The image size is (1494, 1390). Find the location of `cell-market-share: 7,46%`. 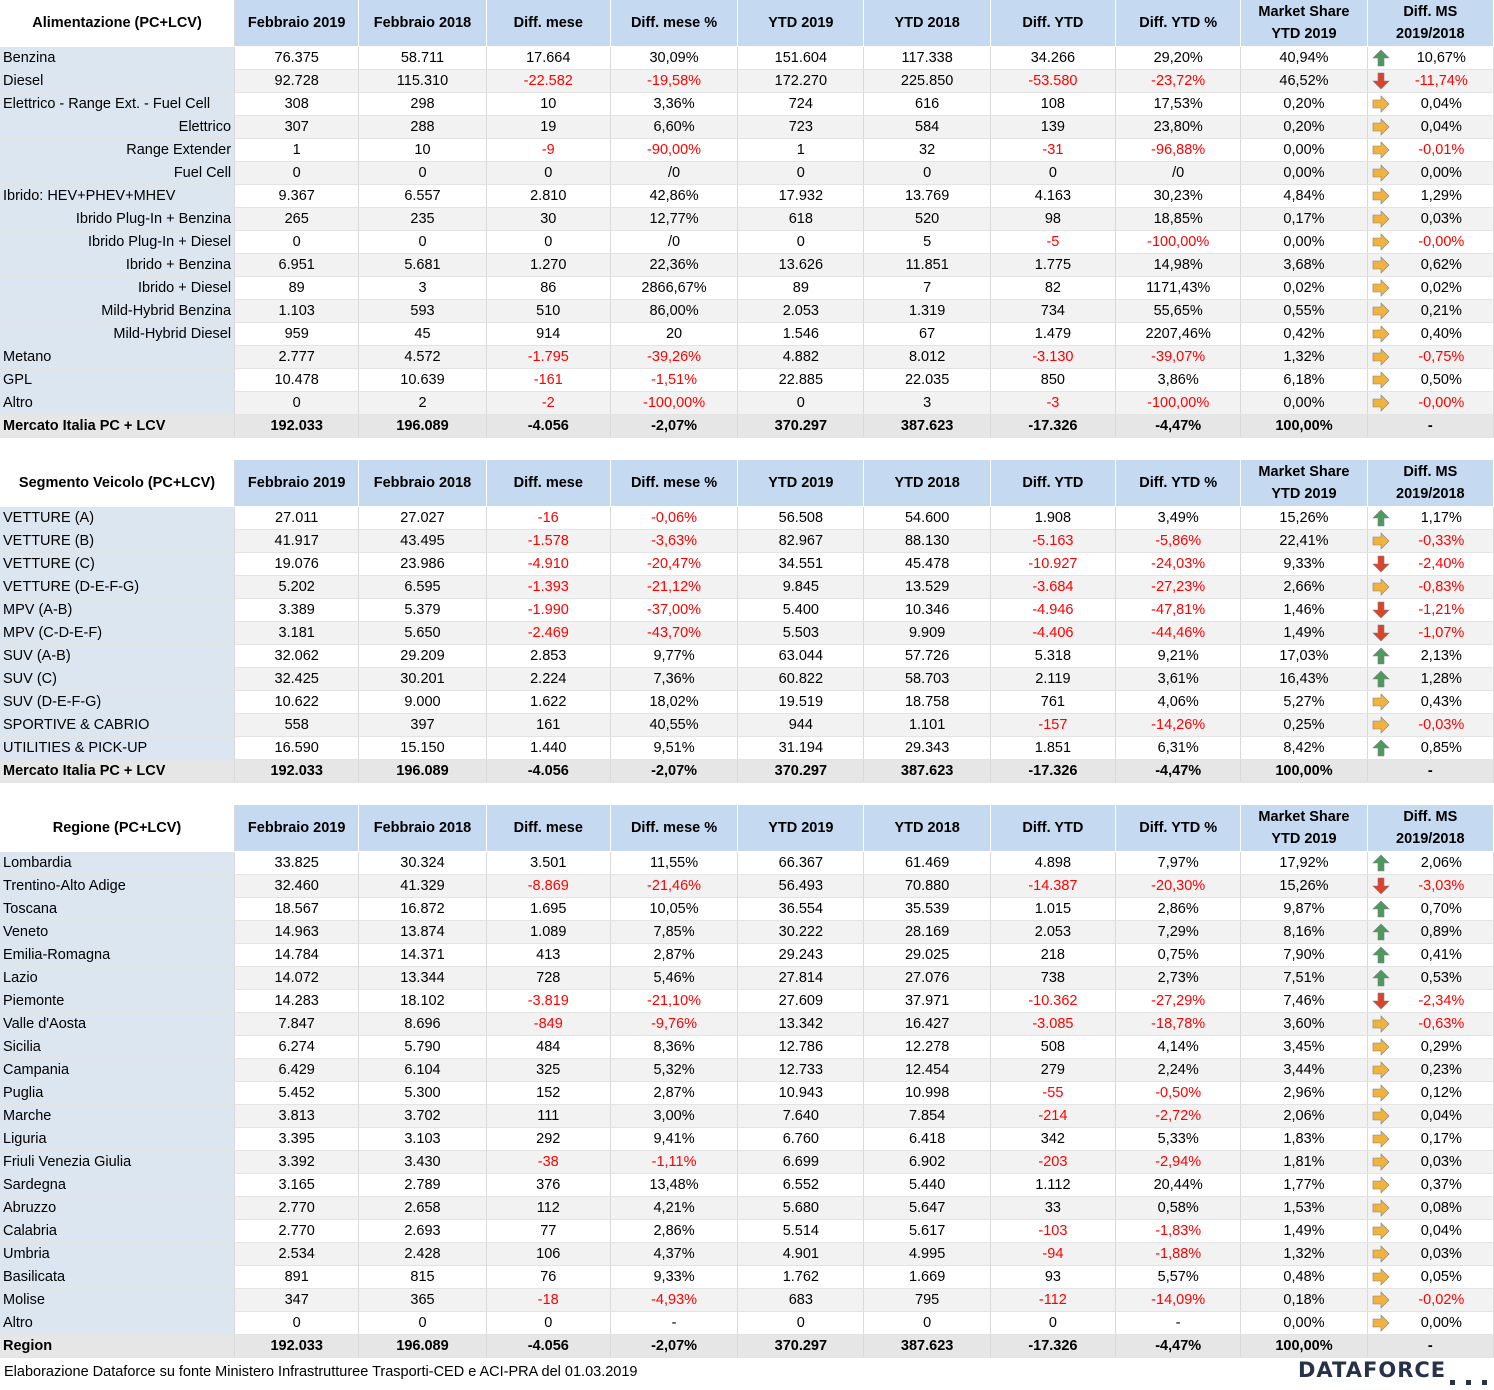

cell-market-share: 7,46% is located at coordinates (1304, 1001).